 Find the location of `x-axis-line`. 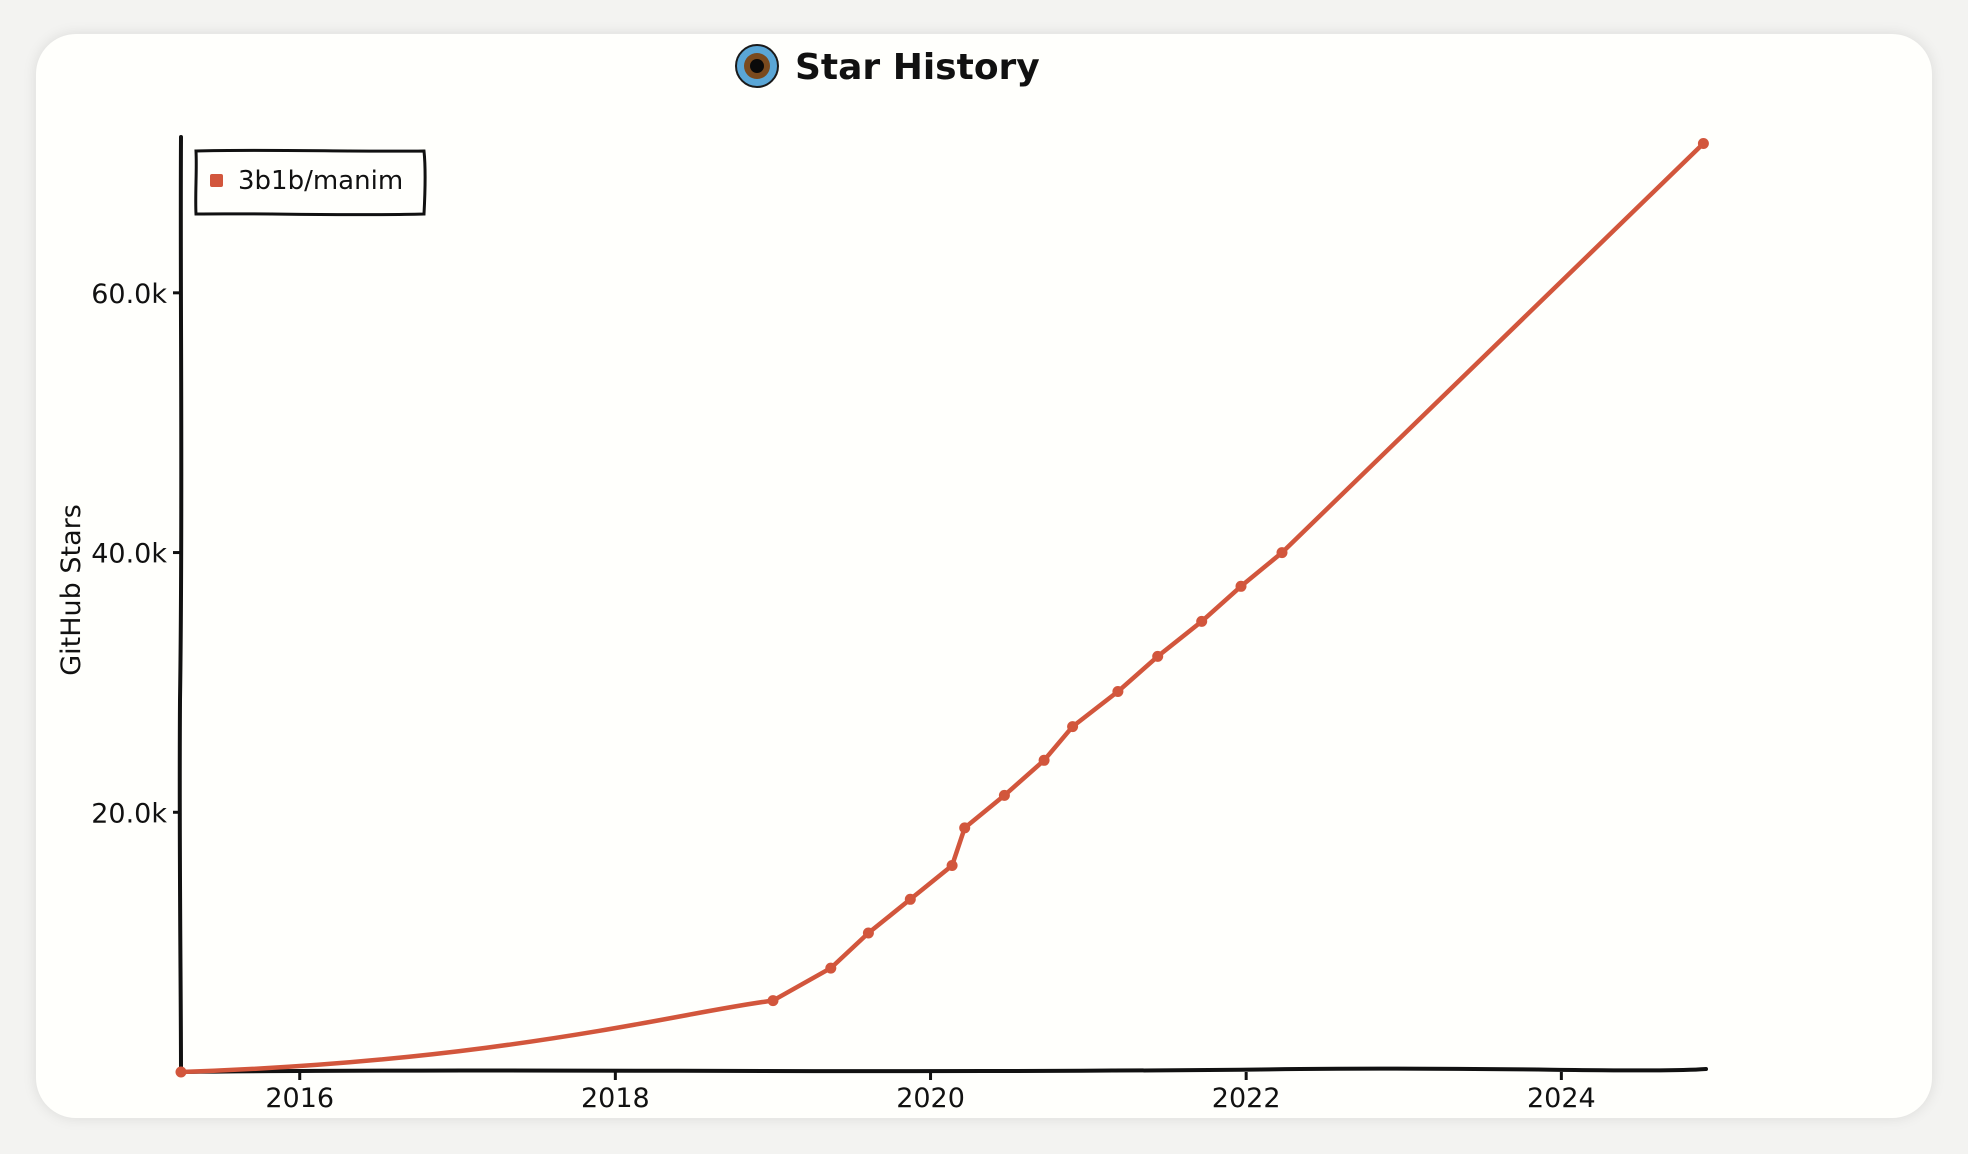

x-axis-line is located at coordinates (943, 1070).